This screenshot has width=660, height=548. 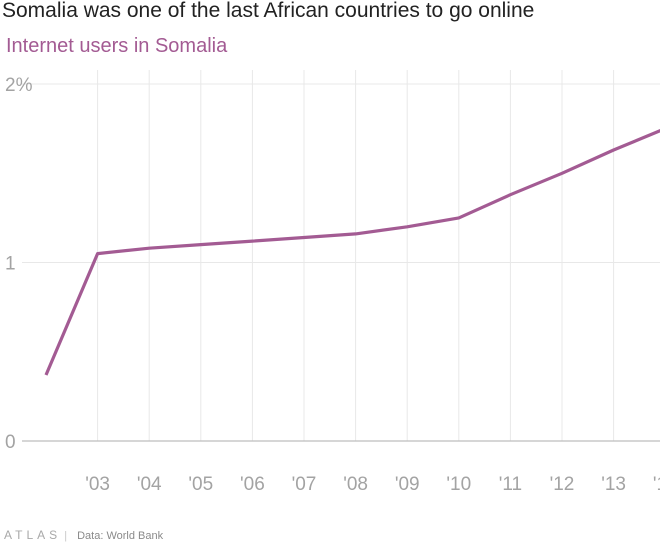 I want to click on x-tick-label: '11, so click(x=510, y=484).